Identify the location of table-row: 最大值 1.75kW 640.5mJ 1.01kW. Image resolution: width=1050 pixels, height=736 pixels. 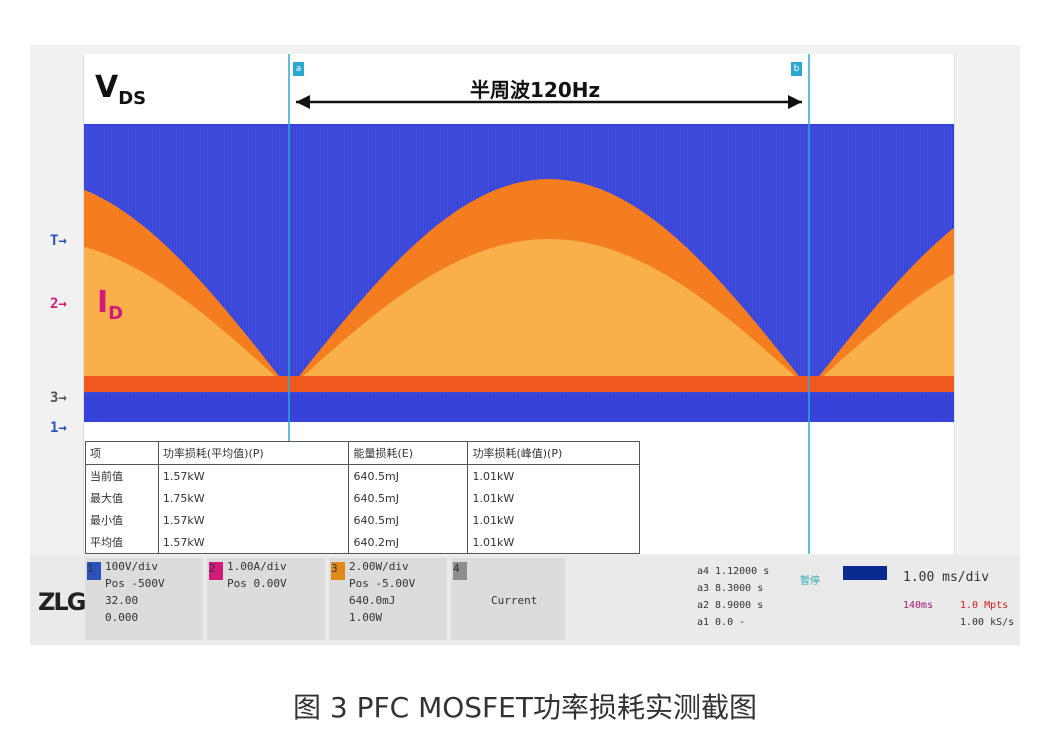
(362, 498).